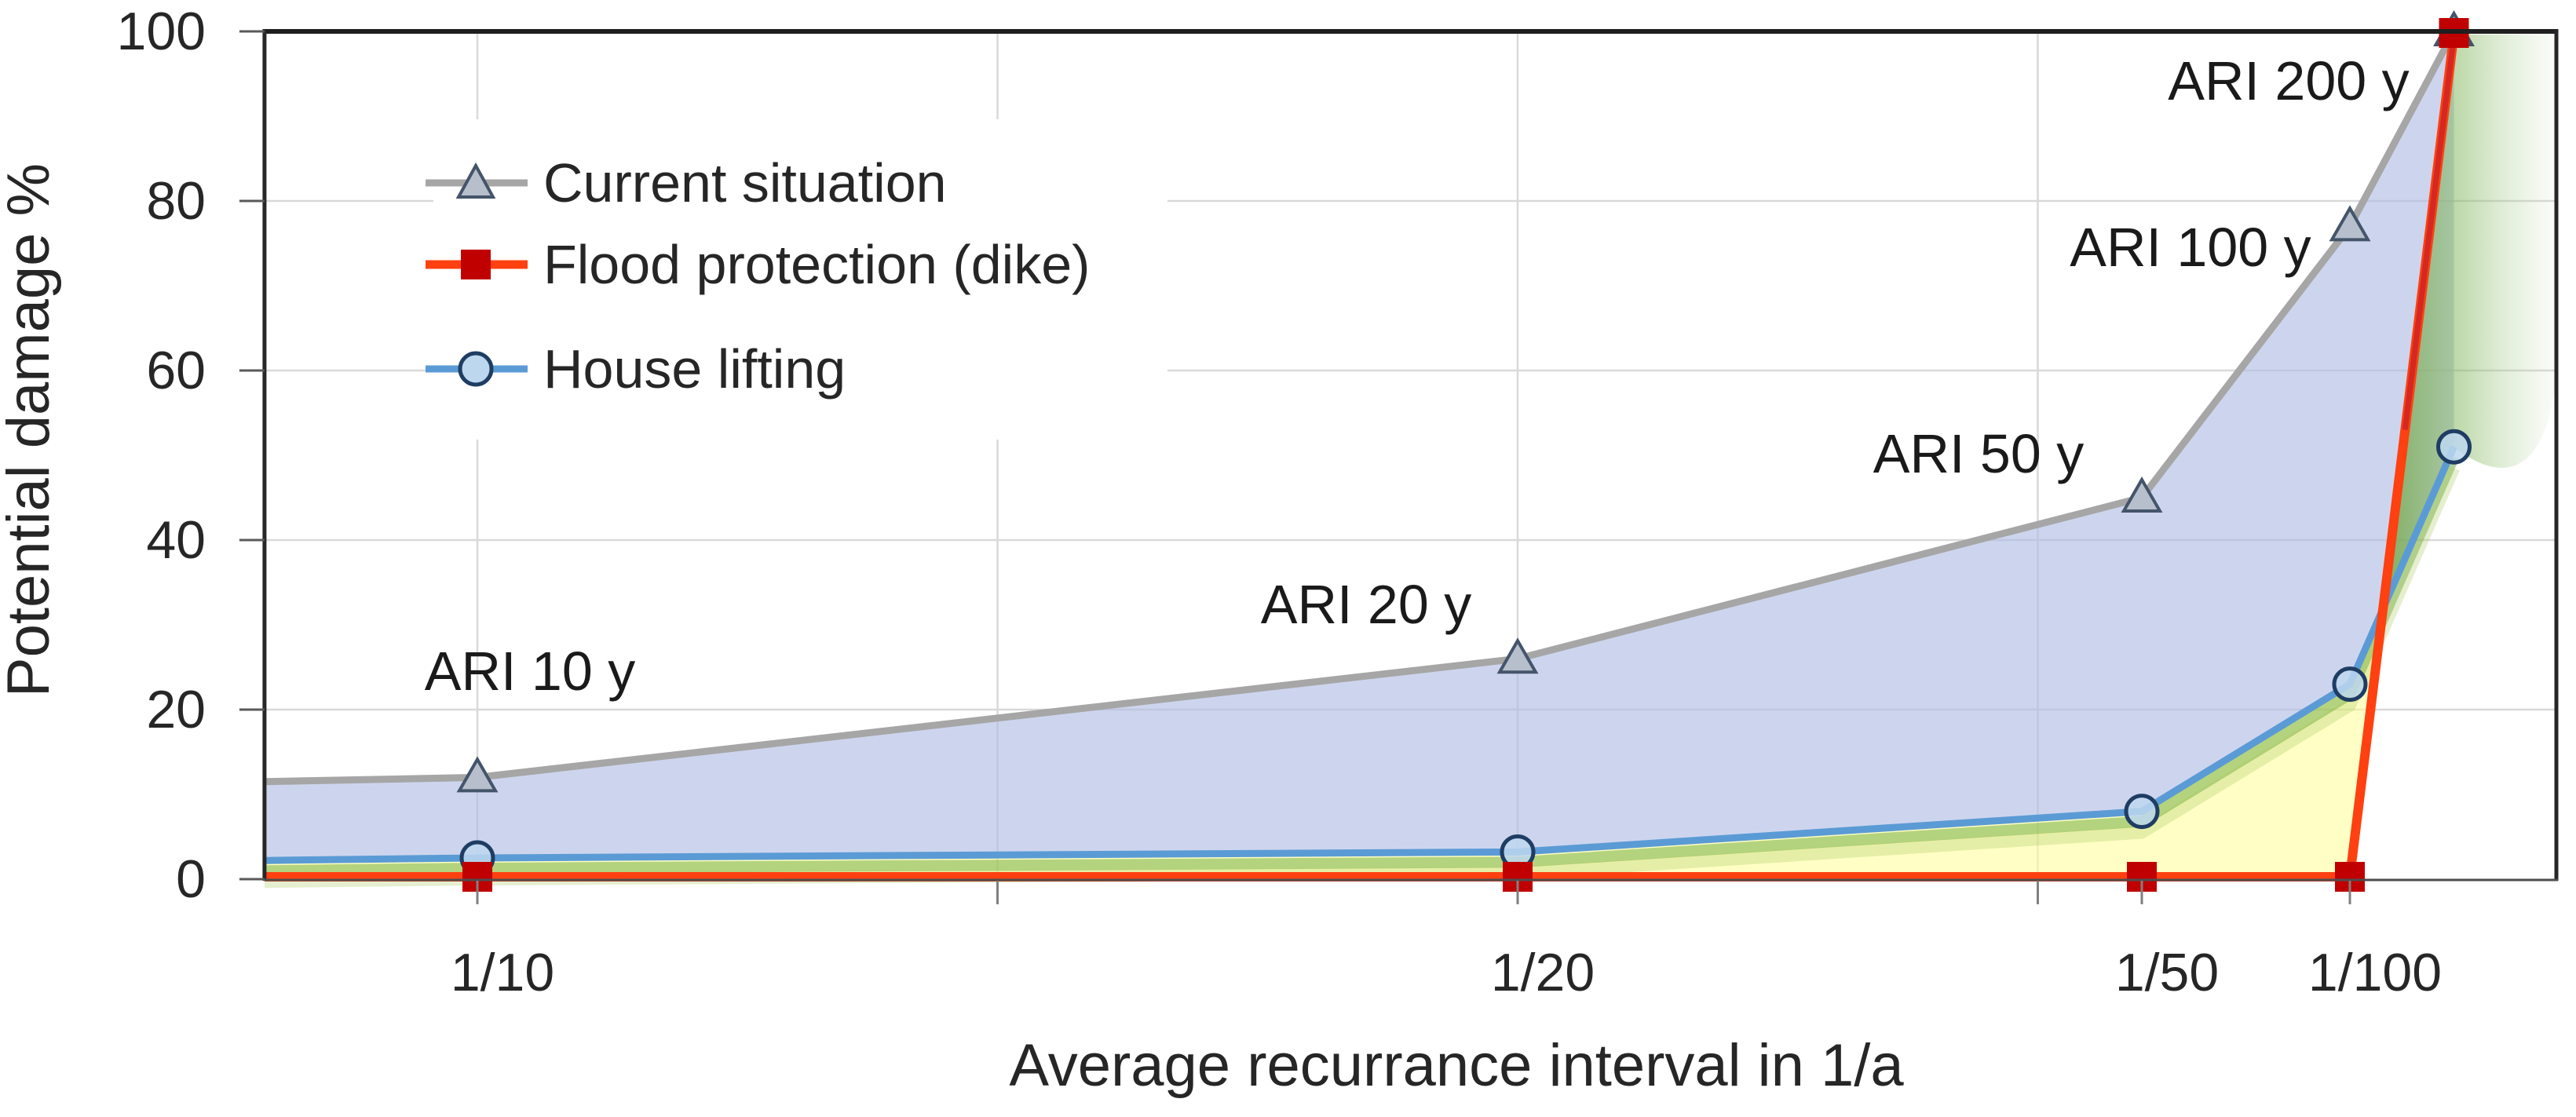  I want to click on annotation-ari-10-y: ARI 10 y, so click(530, 671).